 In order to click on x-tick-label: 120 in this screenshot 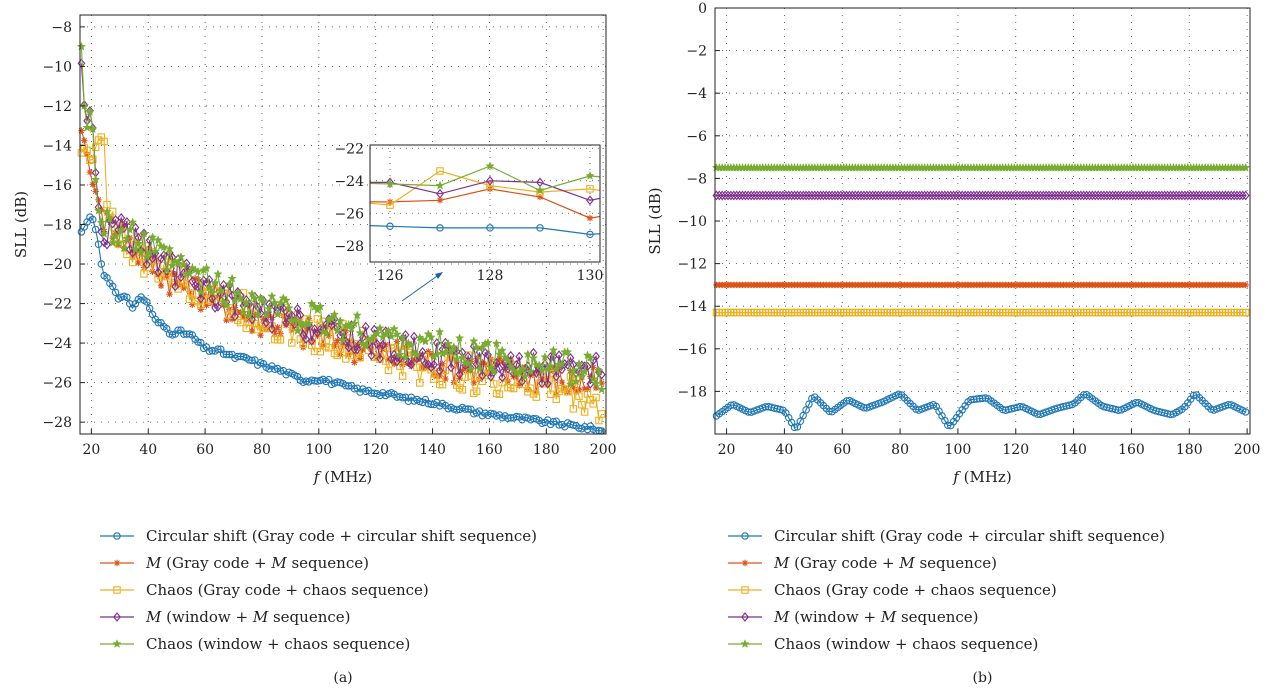, I will do `click(1015, 450)`.